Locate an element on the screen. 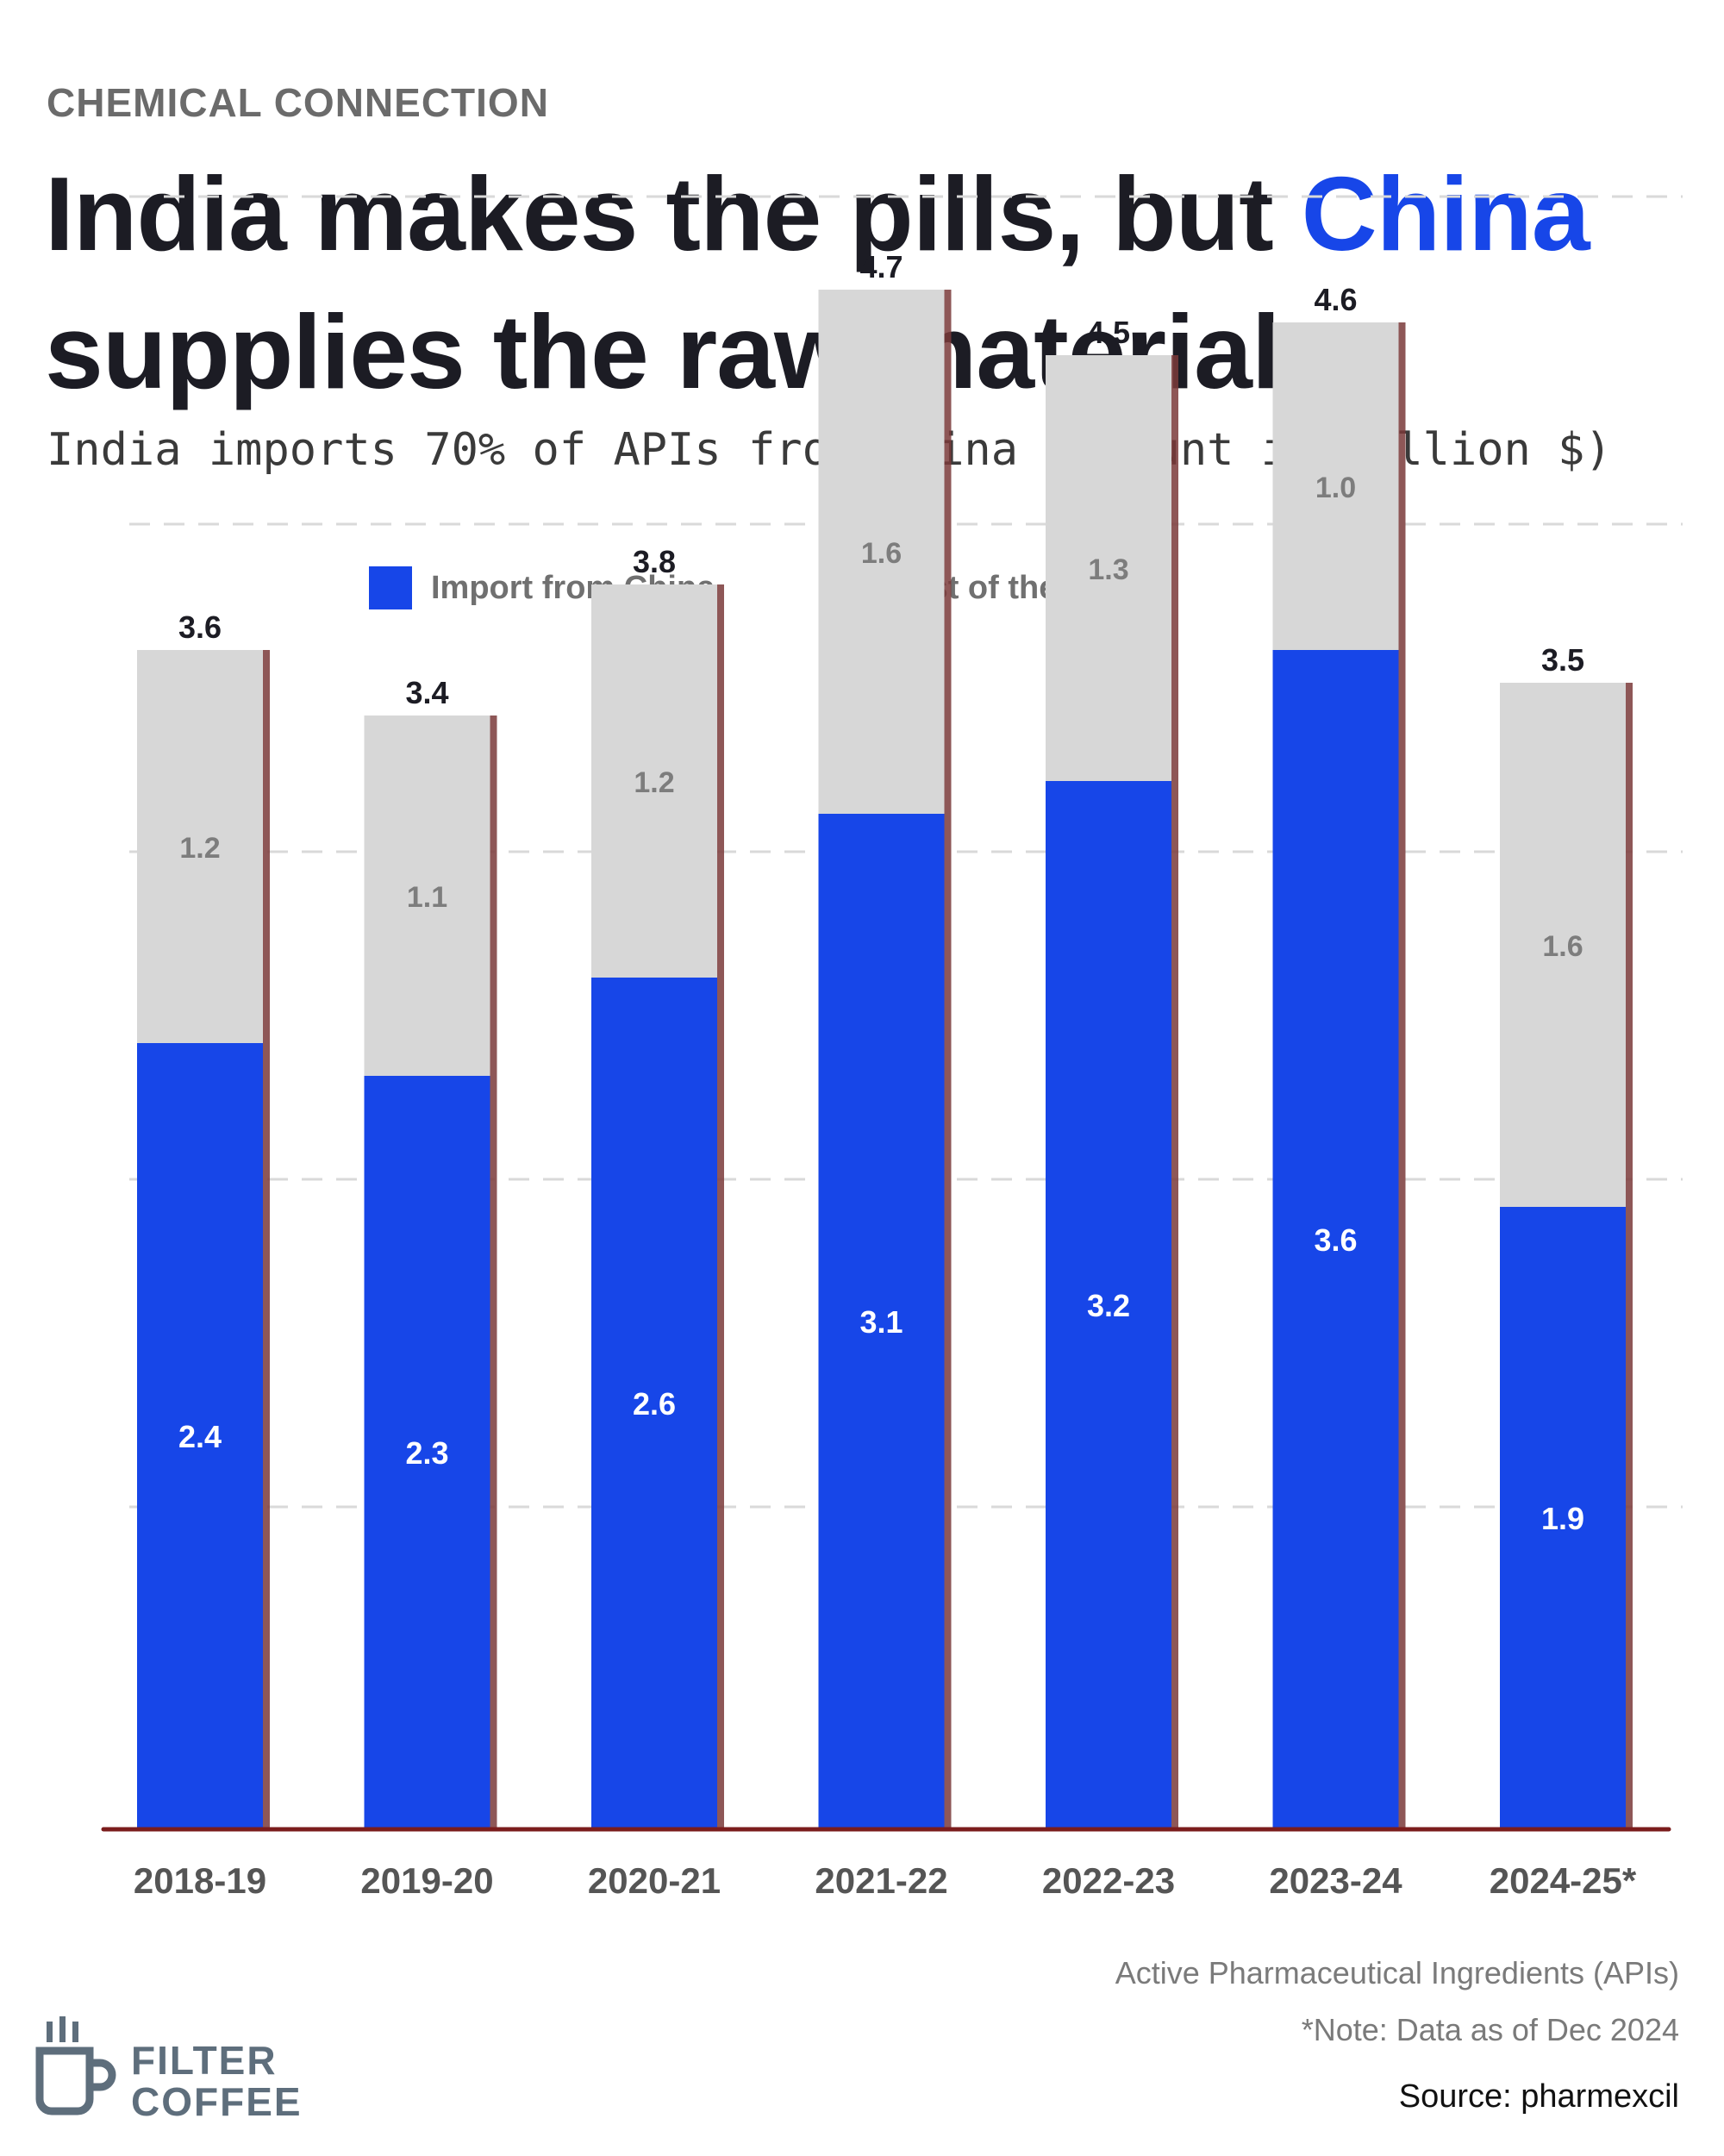  coffee-cup-icon is located at coordinates (75, 2065).